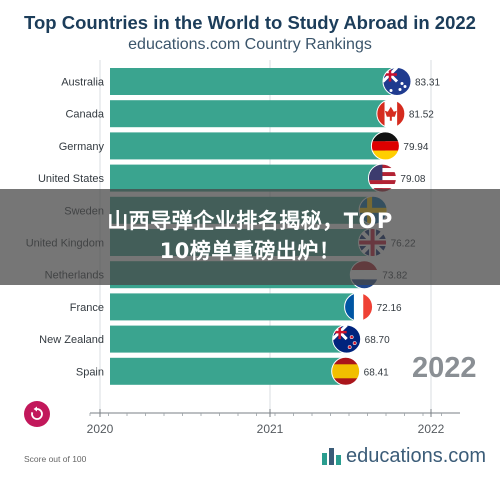  Describe the element at coordinates (389, 308) in the screenshot. I see `value-label: 72.16` at that location.